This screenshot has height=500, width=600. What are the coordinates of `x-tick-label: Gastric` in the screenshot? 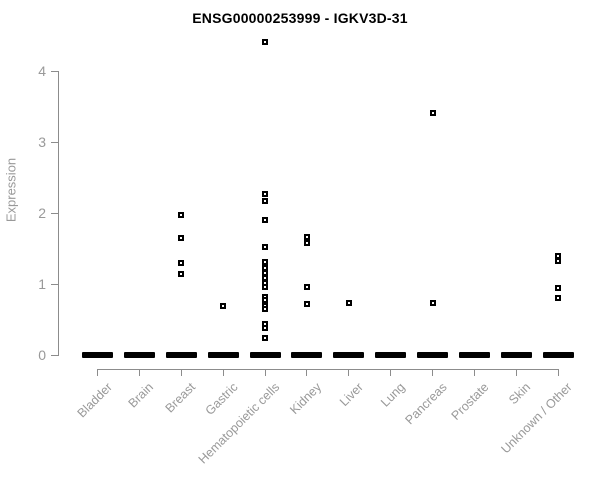 It's located at (221, 399).